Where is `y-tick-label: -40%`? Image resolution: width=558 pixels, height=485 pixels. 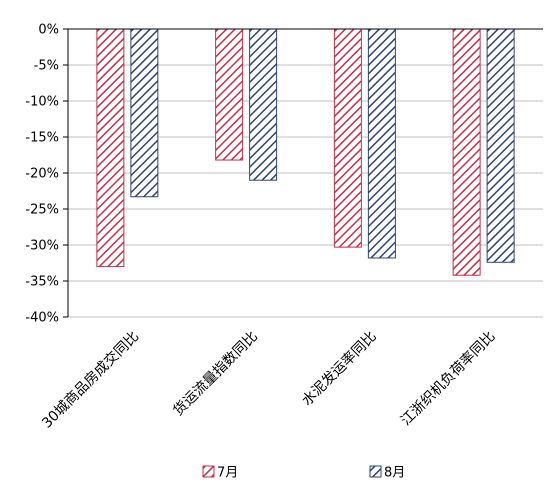
y-tick-label: -40% is located at coordinates (42, 318).